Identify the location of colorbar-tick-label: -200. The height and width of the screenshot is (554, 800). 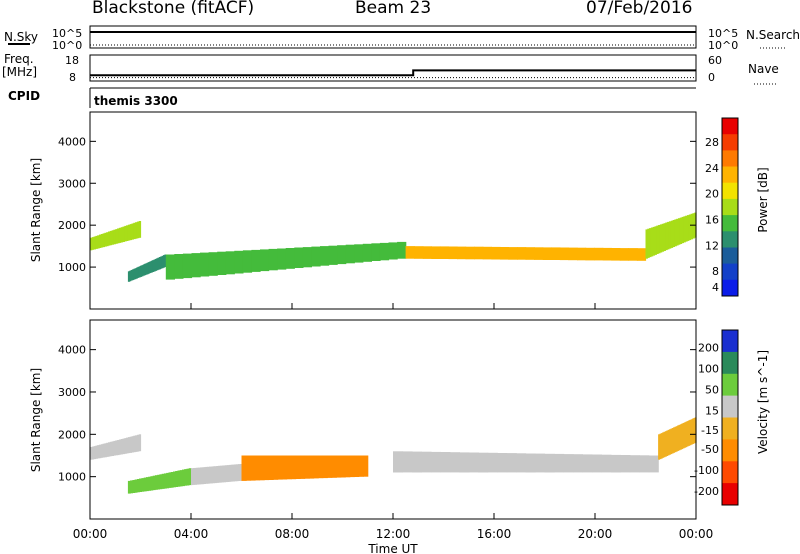
(706, 491).